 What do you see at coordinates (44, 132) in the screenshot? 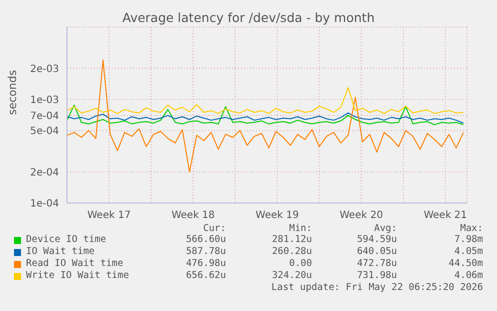
I see `y-tick-label: 5e-04` at bounding box center [44, 132].